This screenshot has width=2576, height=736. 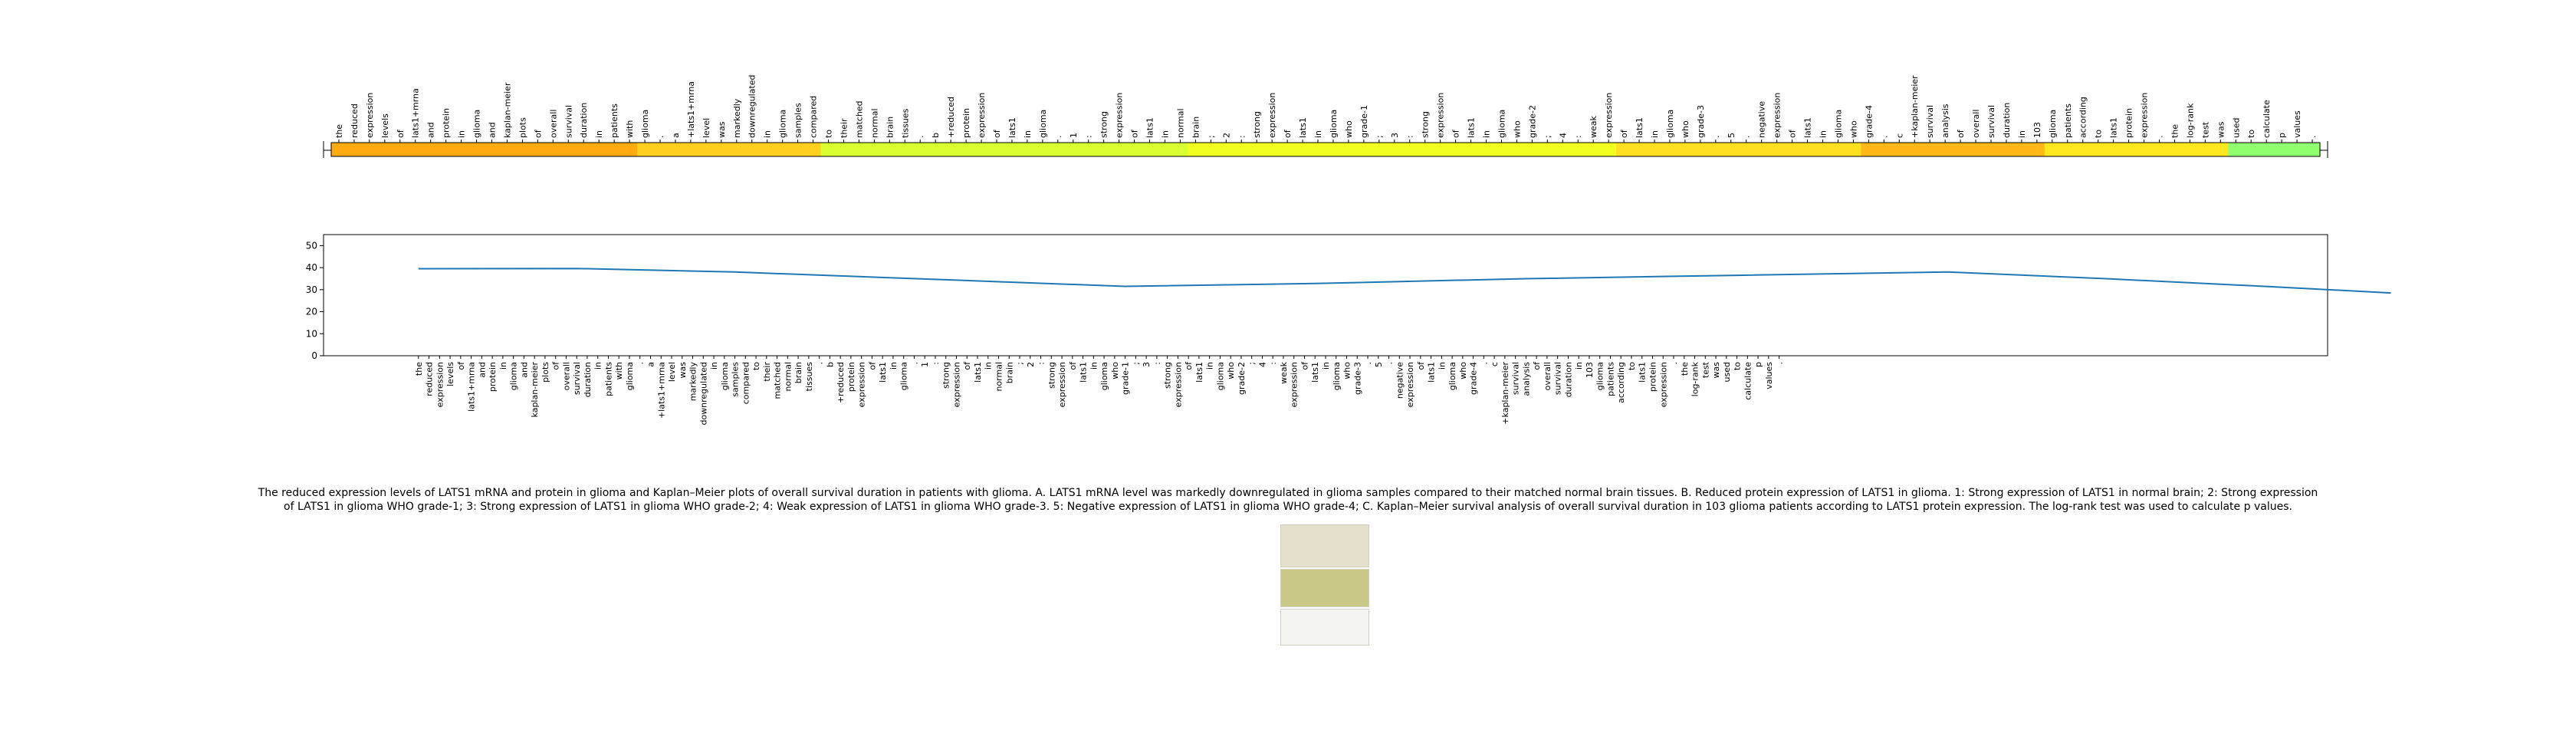 I want to click on heatmap-token-label: ;, so click(x=1380, y=136).